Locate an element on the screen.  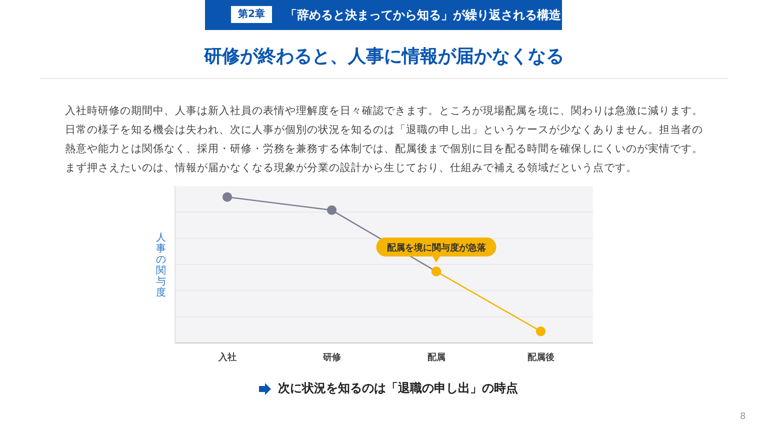
x-tick-label: 入社 is located at coordinates (226, 357).